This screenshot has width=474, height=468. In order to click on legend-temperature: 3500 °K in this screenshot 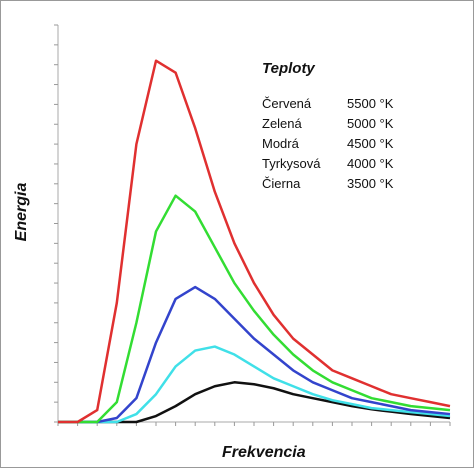, I will do `click(370, 183)`.